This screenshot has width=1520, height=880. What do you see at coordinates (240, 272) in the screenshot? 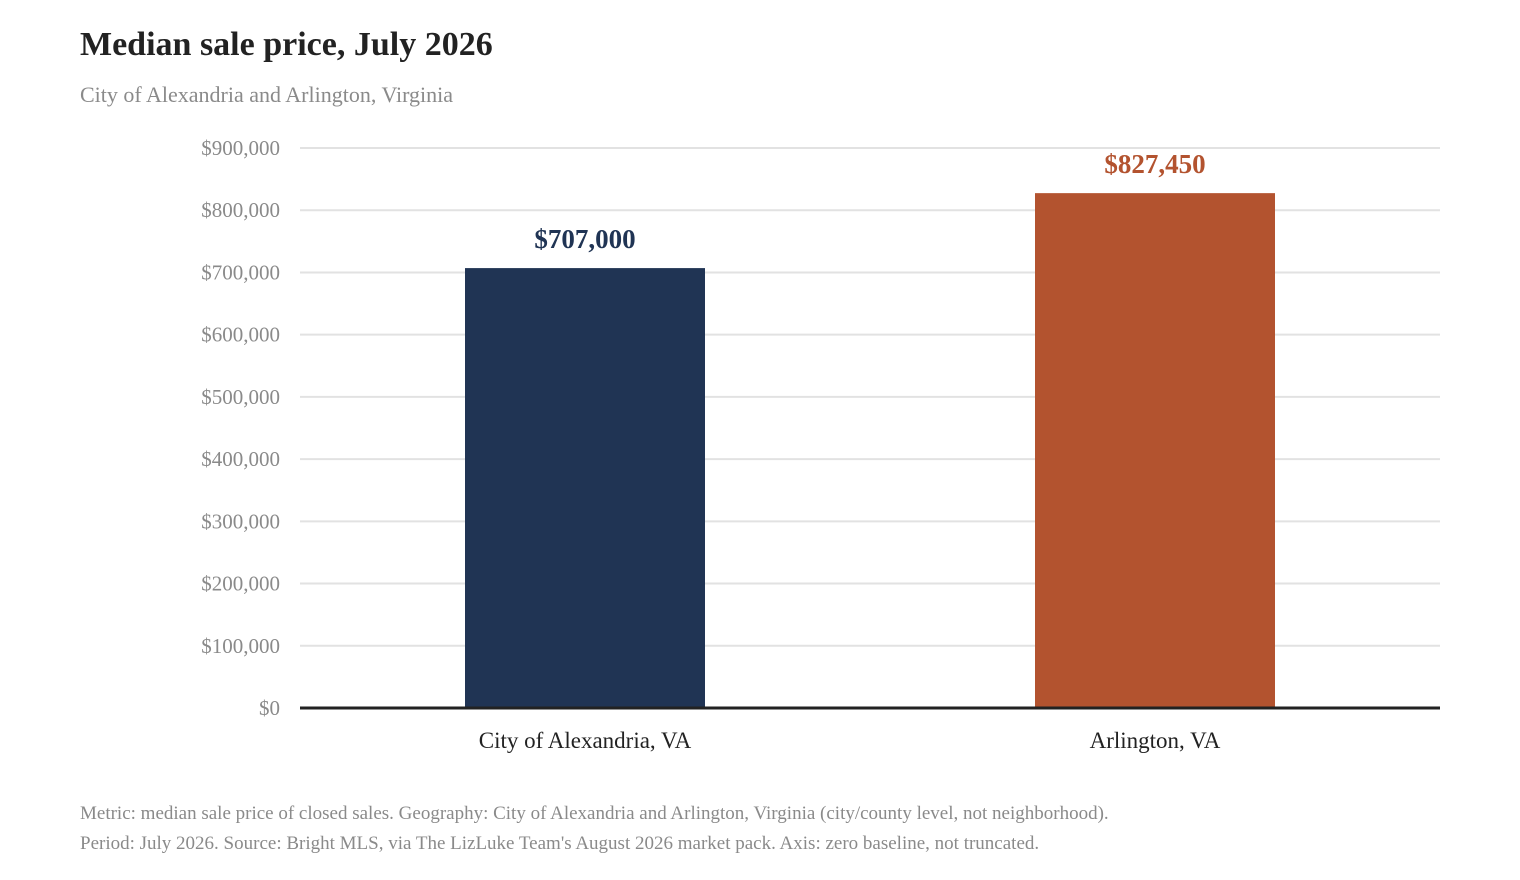
I see `y-tick-label: $700,000` at bounding box center [240, 272].